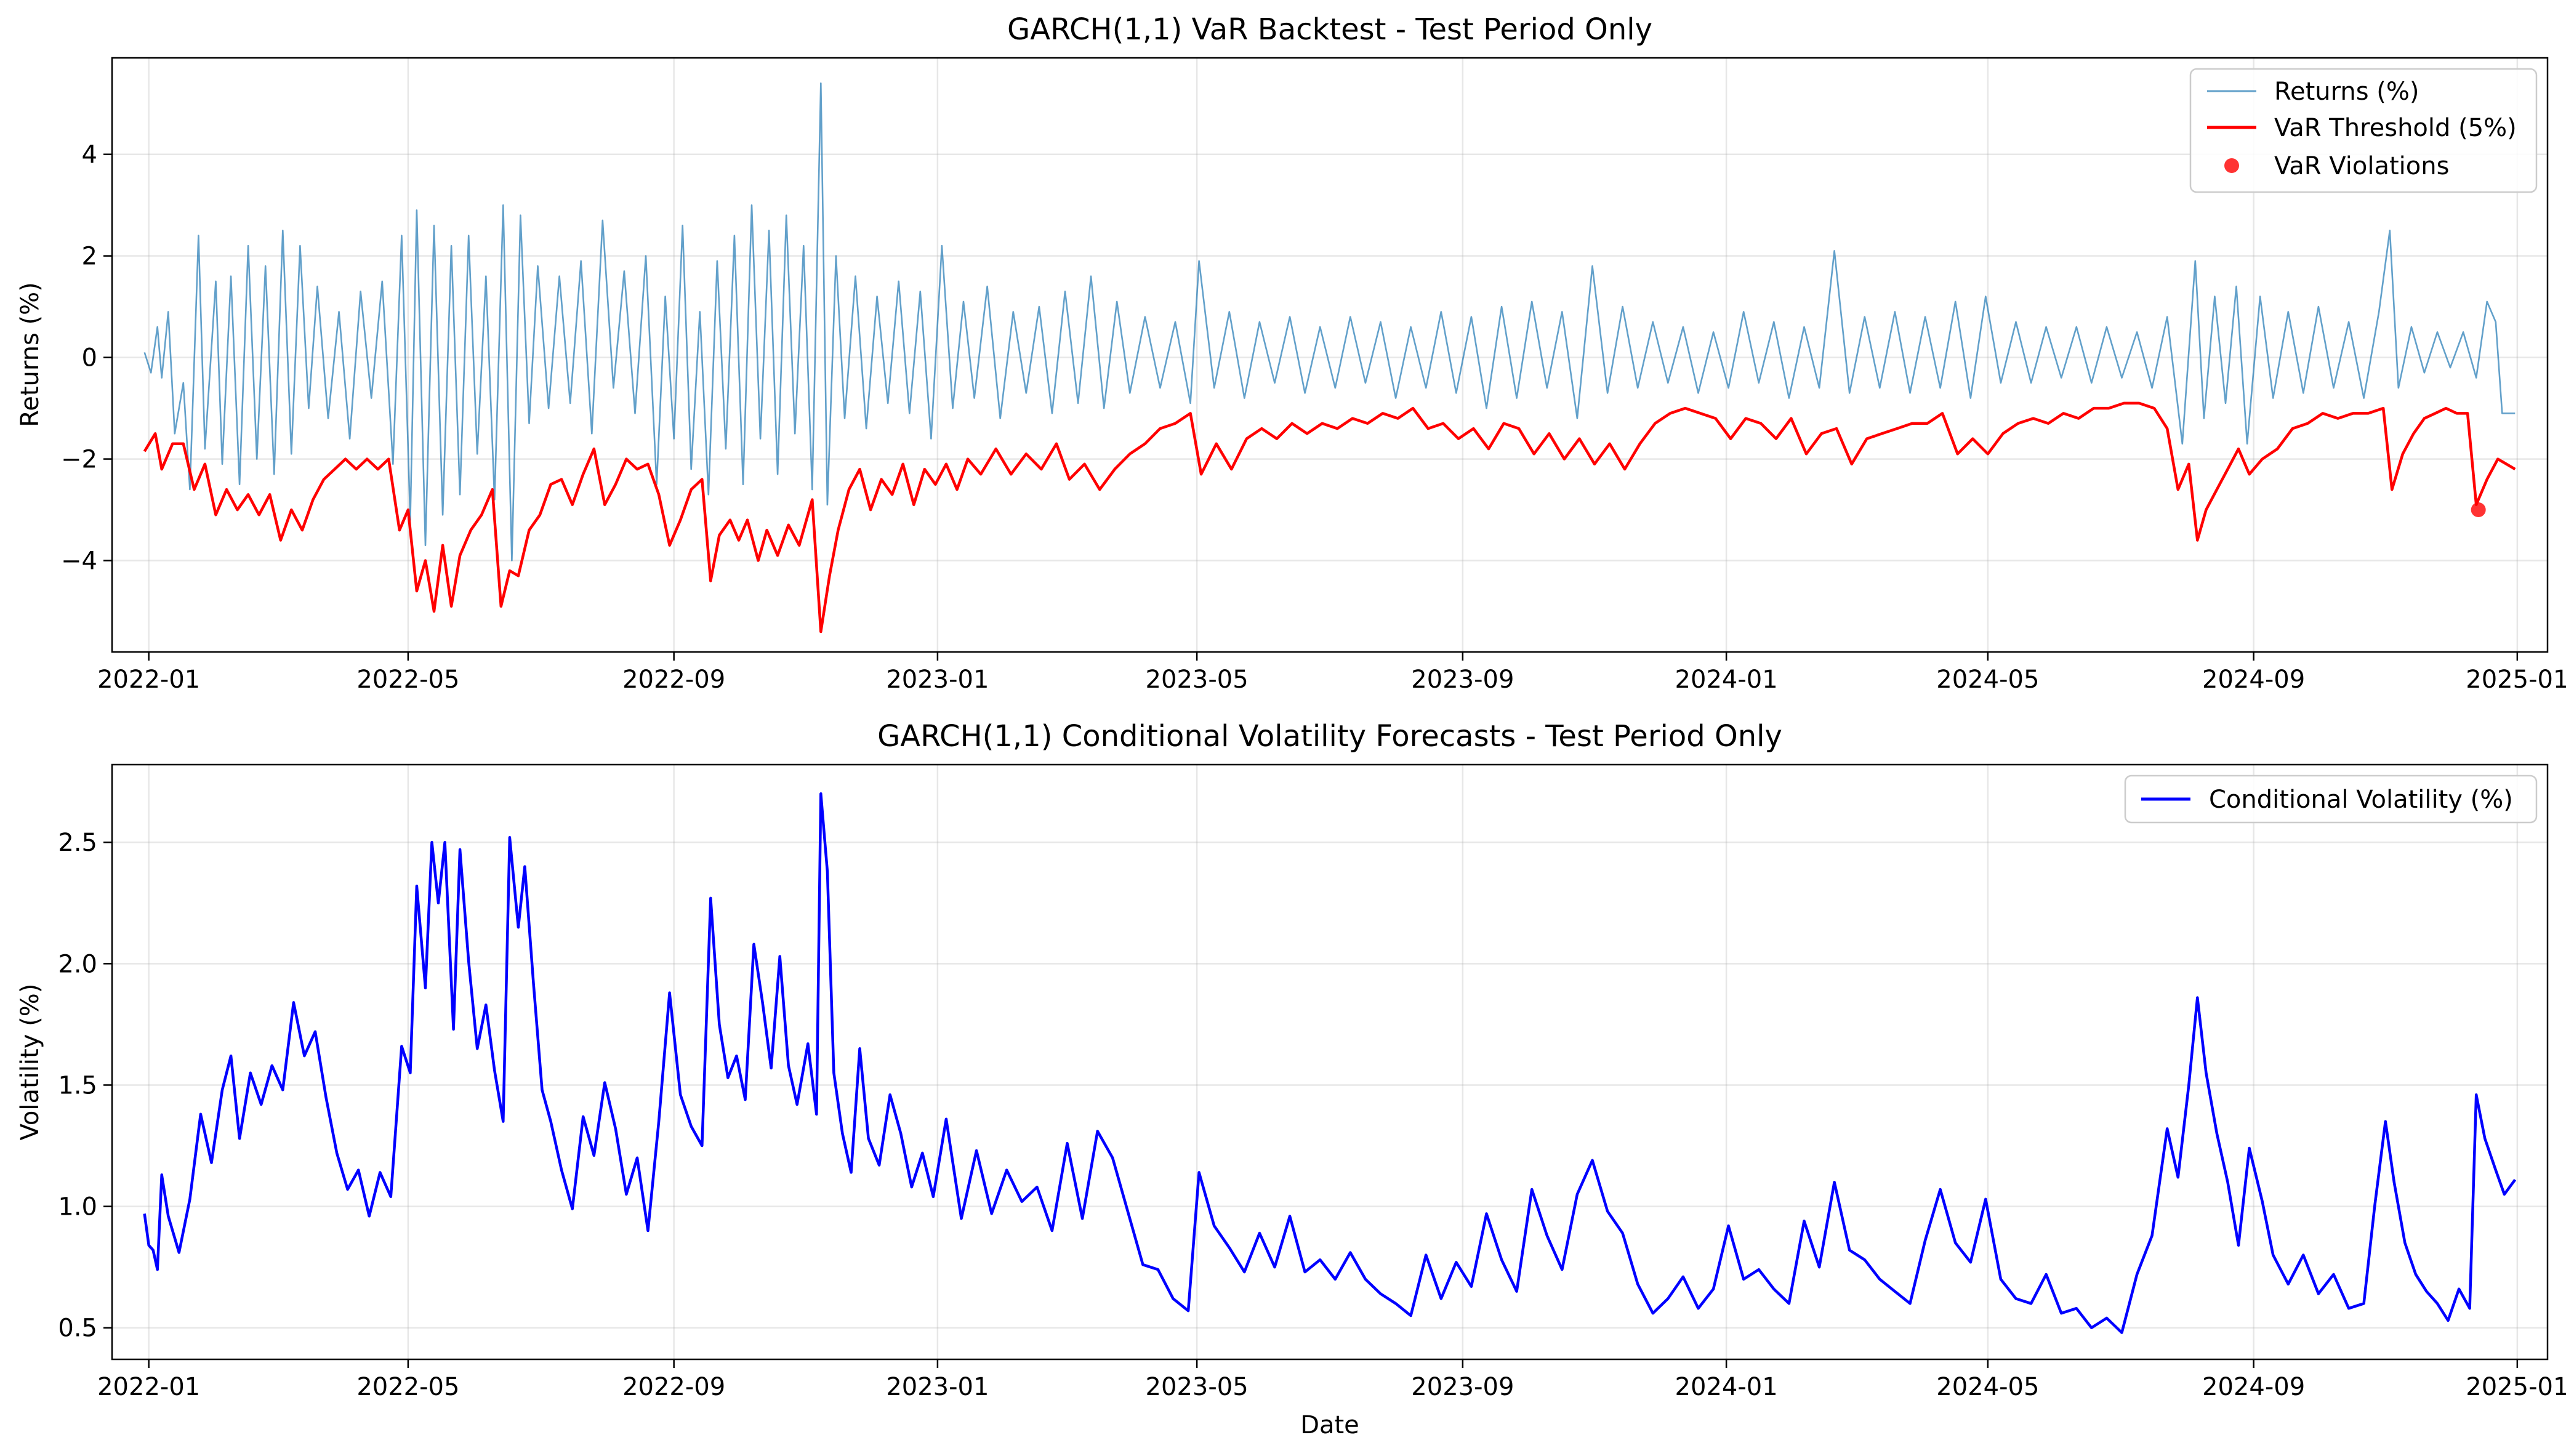 This screenshot has width=2566, height=1456. What do you see at coordinates (1329, 517) in the screenshot?
I see `var-threshold-5-line` at bounding box center [1329, 517].